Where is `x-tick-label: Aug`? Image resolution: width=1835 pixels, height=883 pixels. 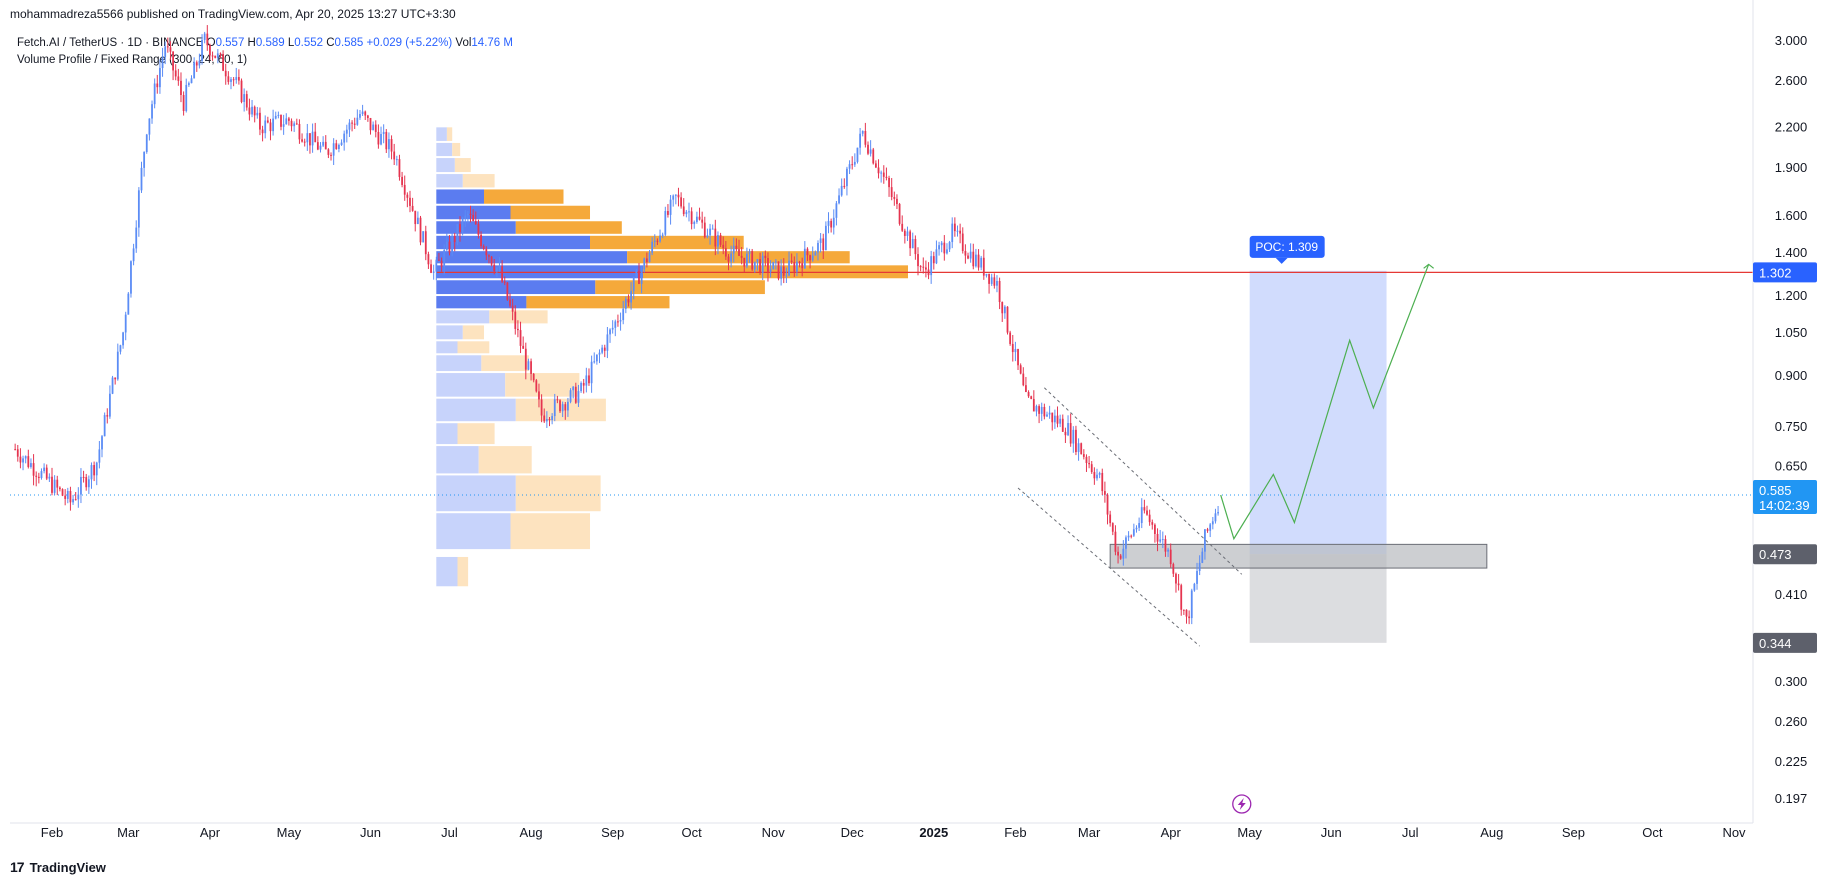 x-tick-label: Aug is located at coordinates (1491, 832).